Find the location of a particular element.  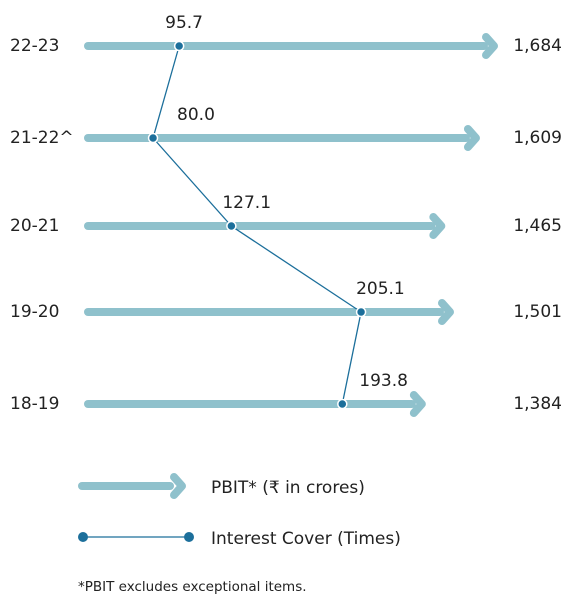

bar-value-label: 1,684 is located at coordinates (537, 46).